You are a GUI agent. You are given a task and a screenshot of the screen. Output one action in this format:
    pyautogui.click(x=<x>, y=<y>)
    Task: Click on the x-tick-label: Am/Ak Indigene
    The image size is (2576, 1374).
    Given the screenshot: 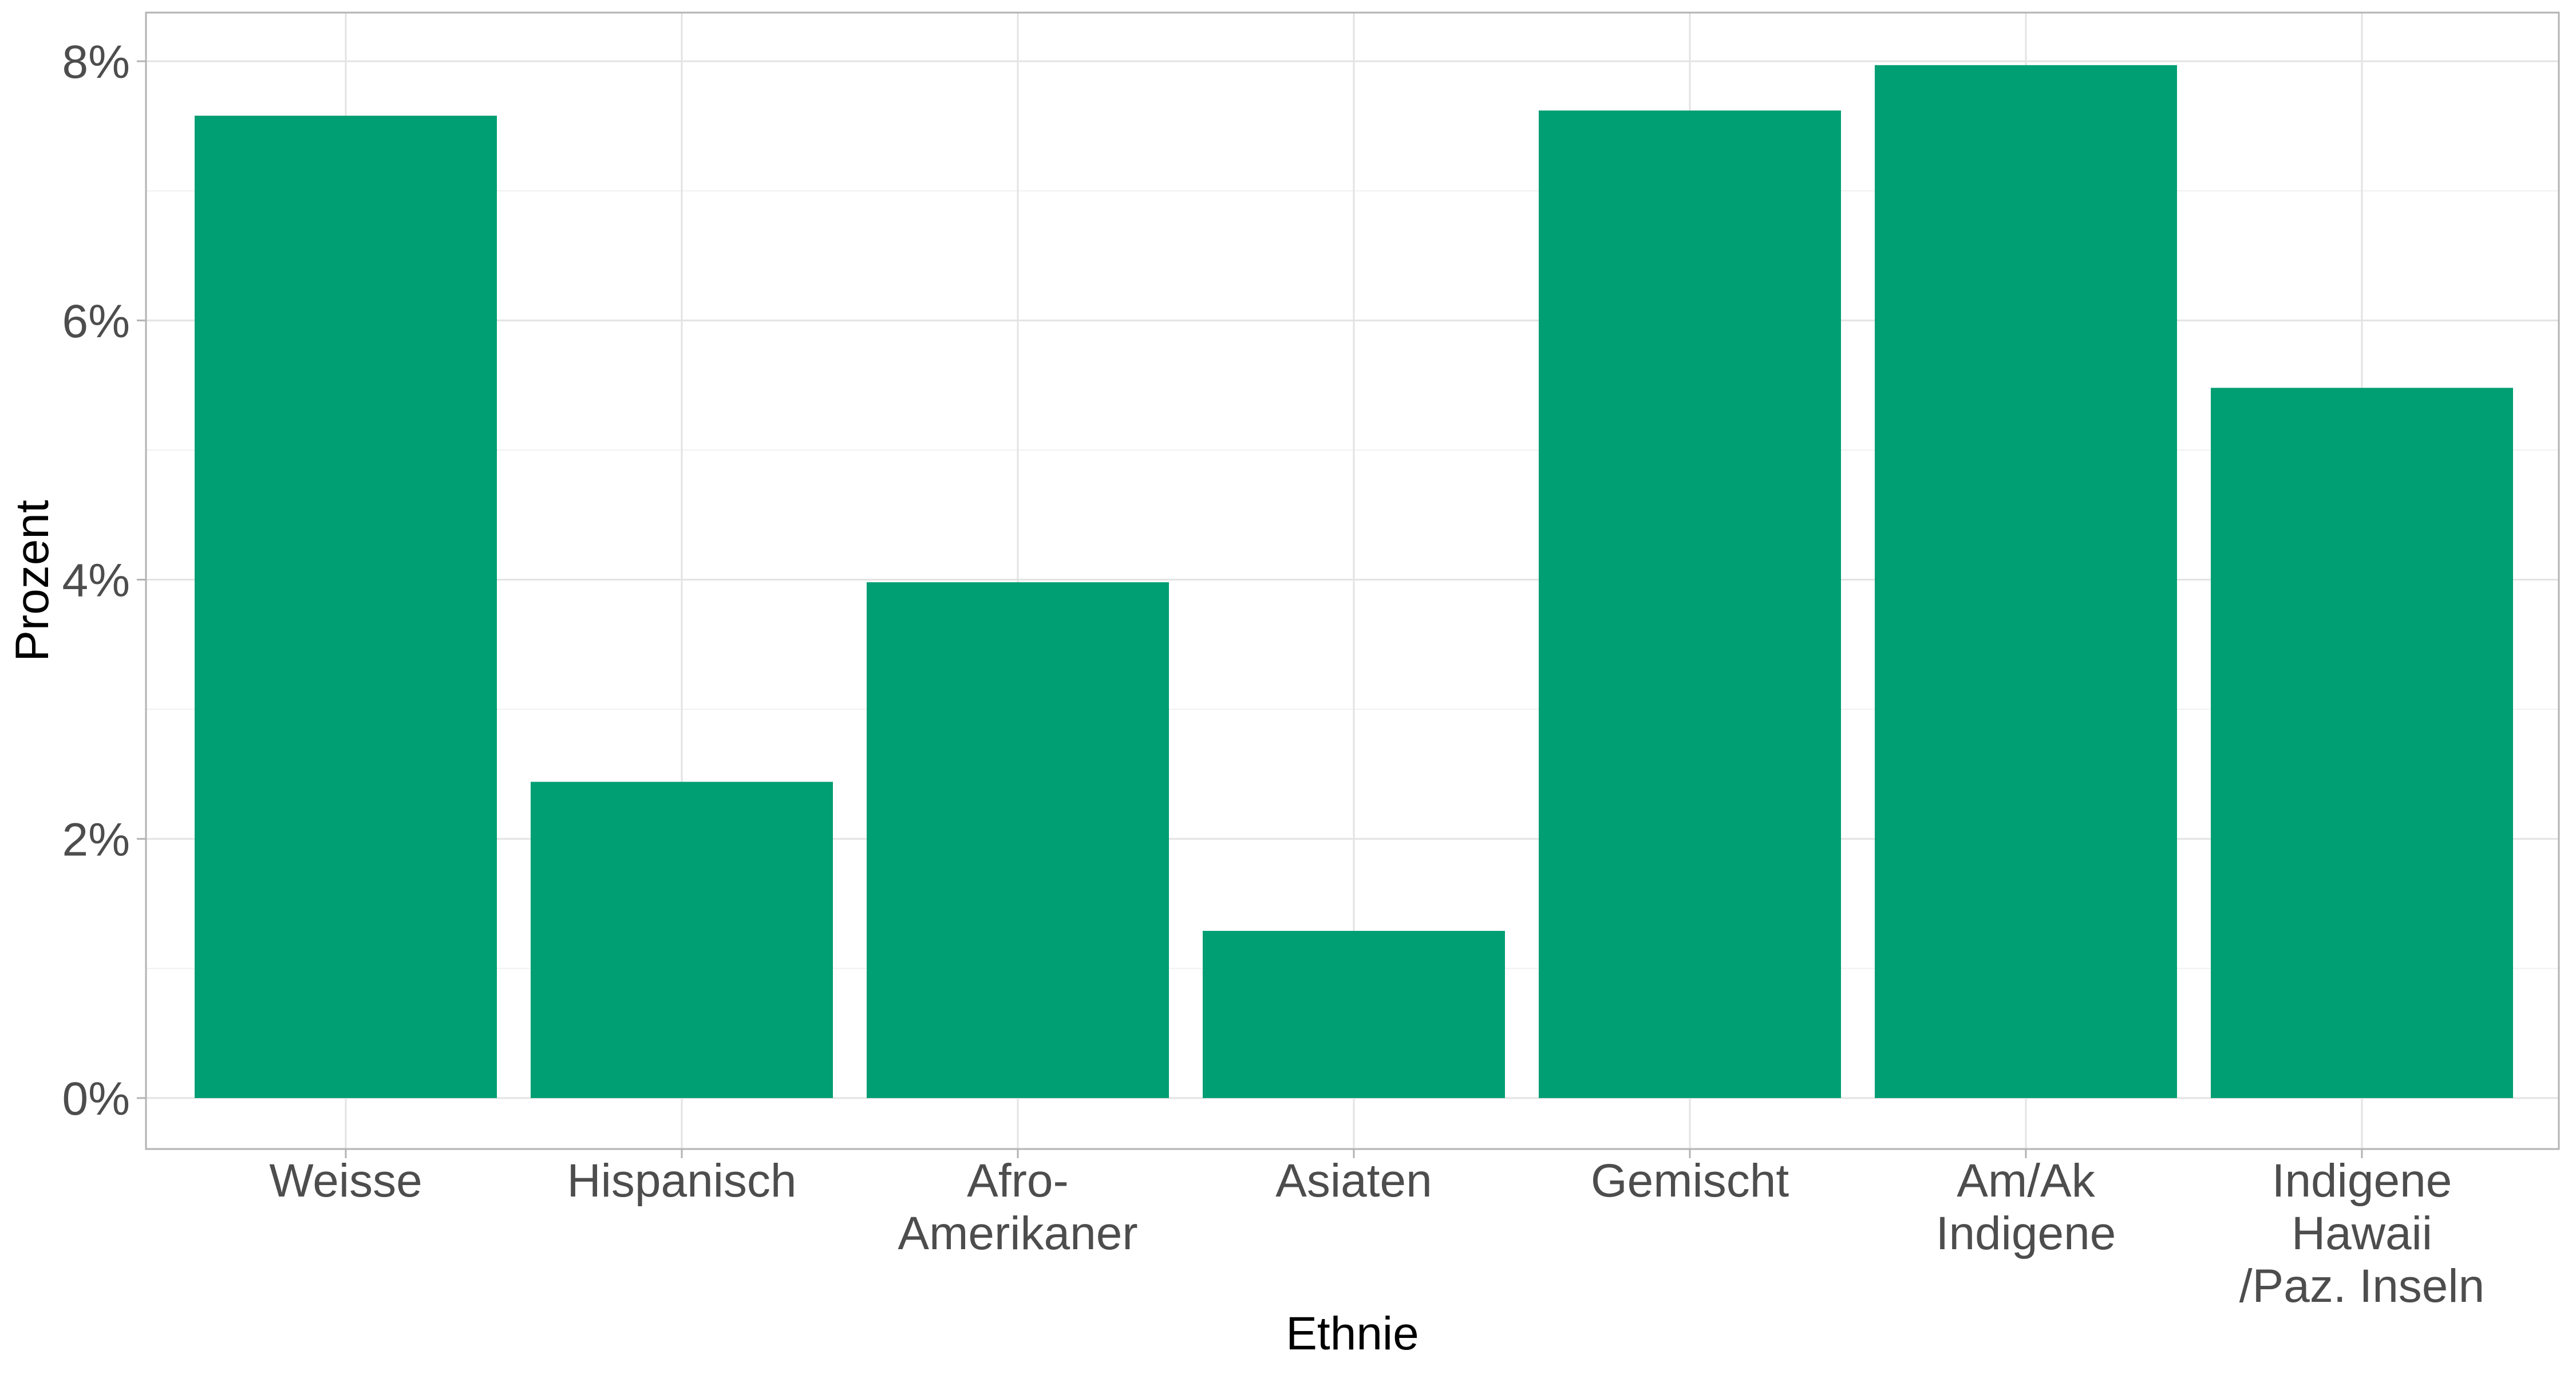 What is the action you would take?
    pyautogui.click(x=2026, y=1207)
    